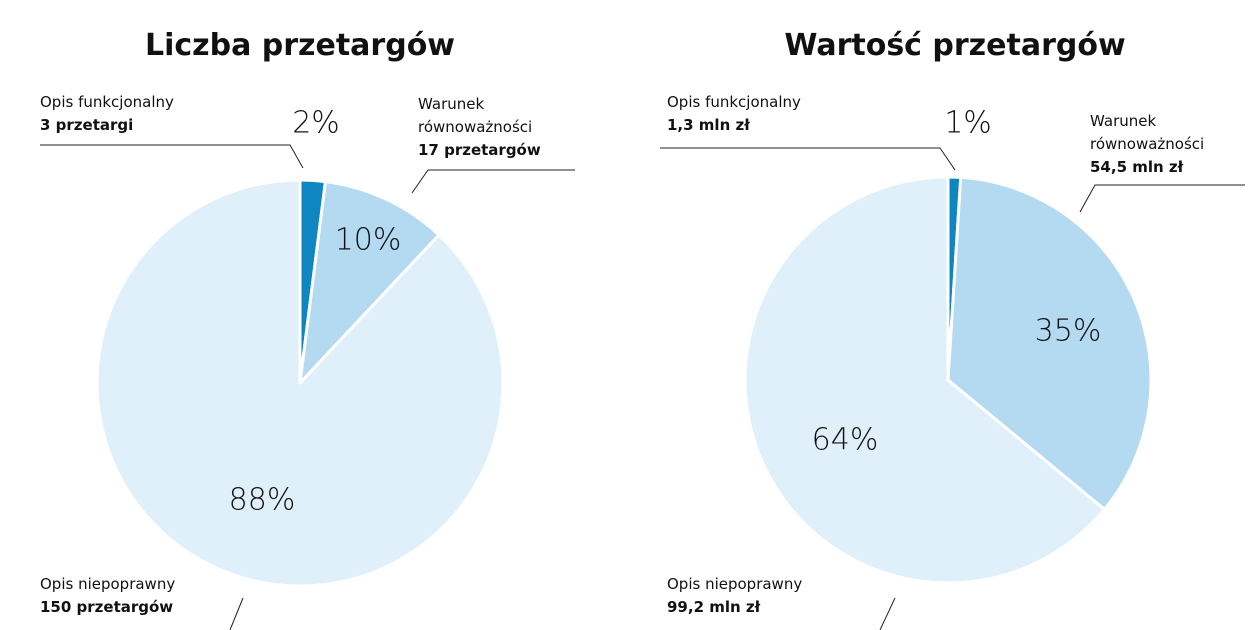  What do you see at coordinates (107, 607) in the screenshot?
I see `detail-label: 150 przetargów` at bounding box center [107, 607].